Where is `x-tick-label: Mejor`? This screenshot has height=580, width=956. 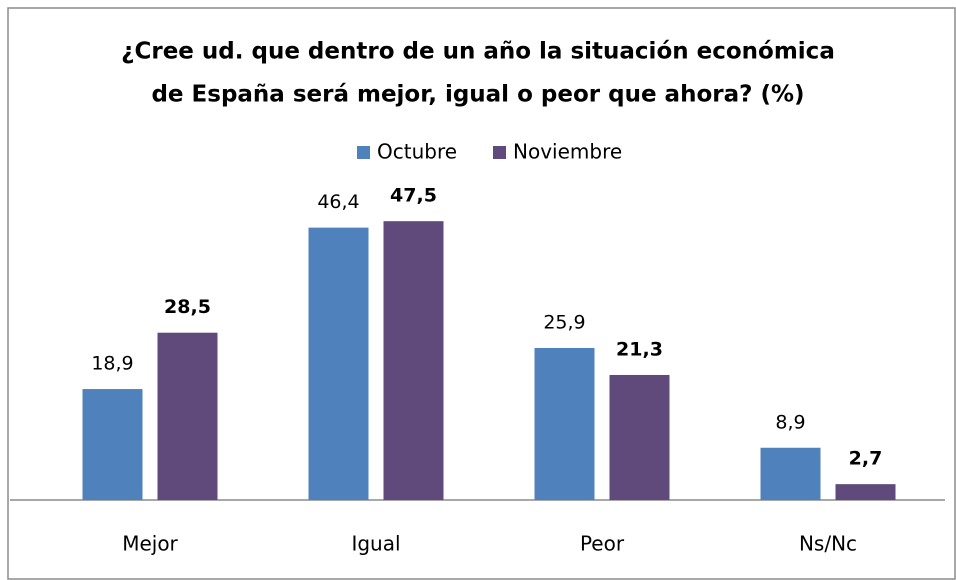
x-tick-label: Mejor is located at coordinates (150, 544).